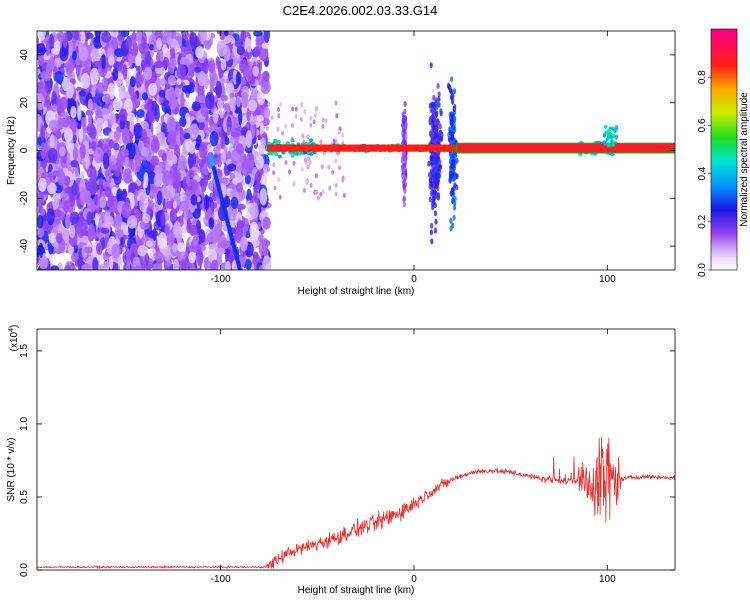 The width and height of the screenshot is (750, 600). I want to click on x-tick-label: 100, so click(607, 579).